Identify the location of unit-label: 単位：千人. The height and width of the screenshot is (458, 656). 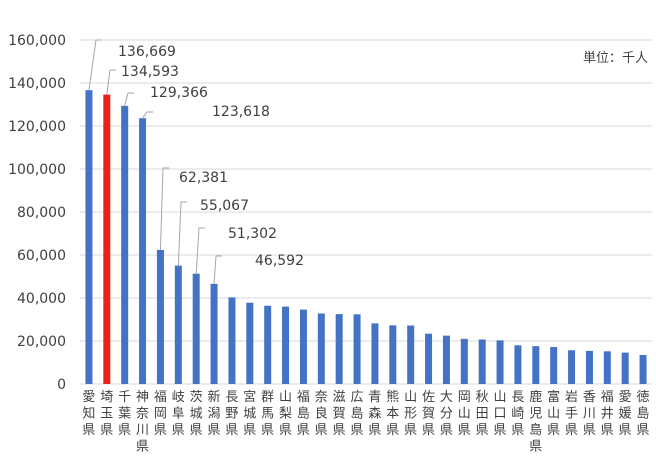
(615, 58).